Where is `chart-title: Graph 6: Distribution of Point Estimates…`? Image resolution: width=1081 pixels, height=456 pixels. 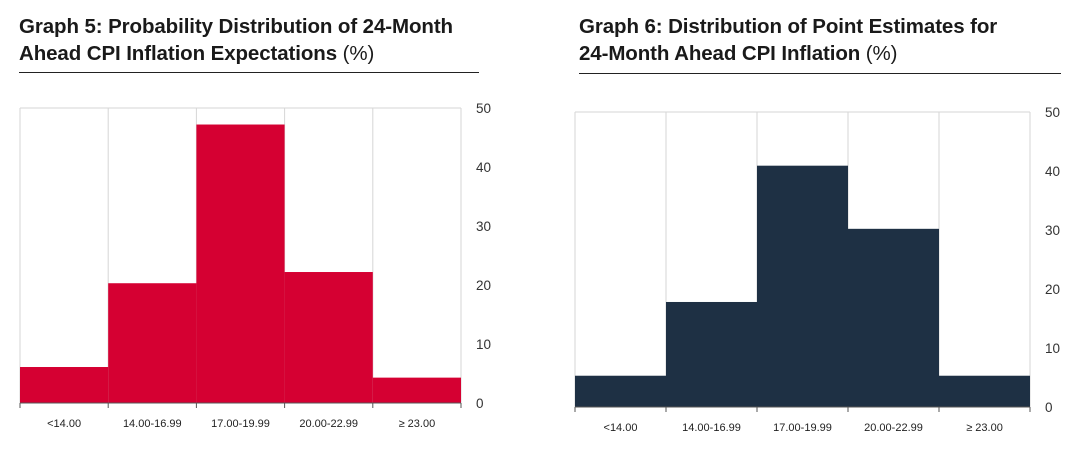
chart-title: Graph 6: Distribution of Point Estimates… is located at coordinates (788, 40).